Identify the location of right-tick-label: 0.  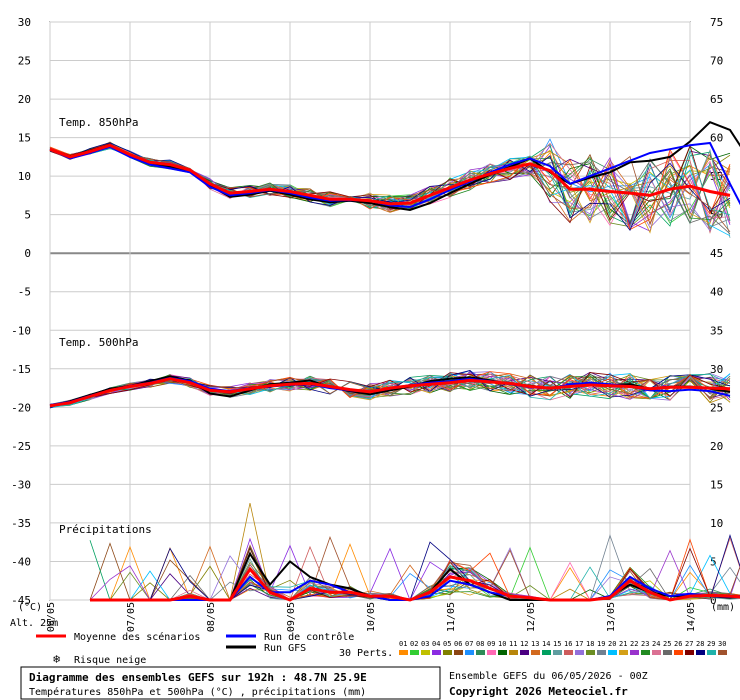
(713, 600).